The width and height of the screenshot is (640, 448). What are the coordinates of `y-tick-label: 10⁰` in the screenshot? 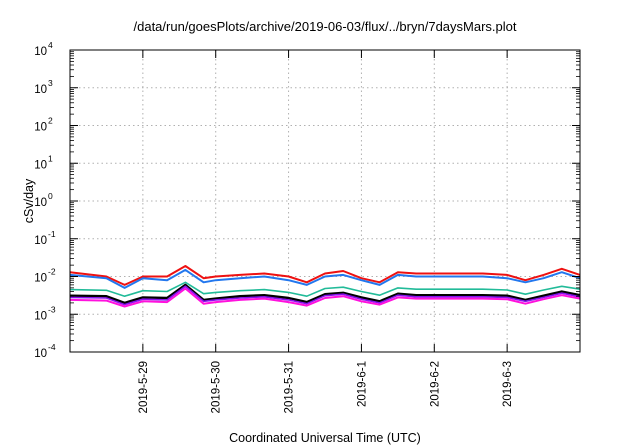 It's located at (43, 200).